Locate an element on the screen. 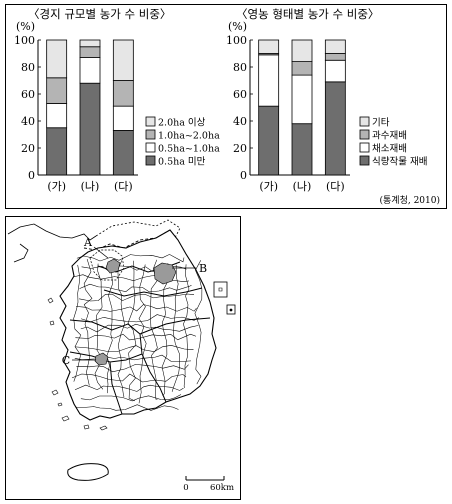 The width and height of the screenshot is (452, 504). legend-swatch-0.5ha~1.0ha is located at coordinates (150, 147).